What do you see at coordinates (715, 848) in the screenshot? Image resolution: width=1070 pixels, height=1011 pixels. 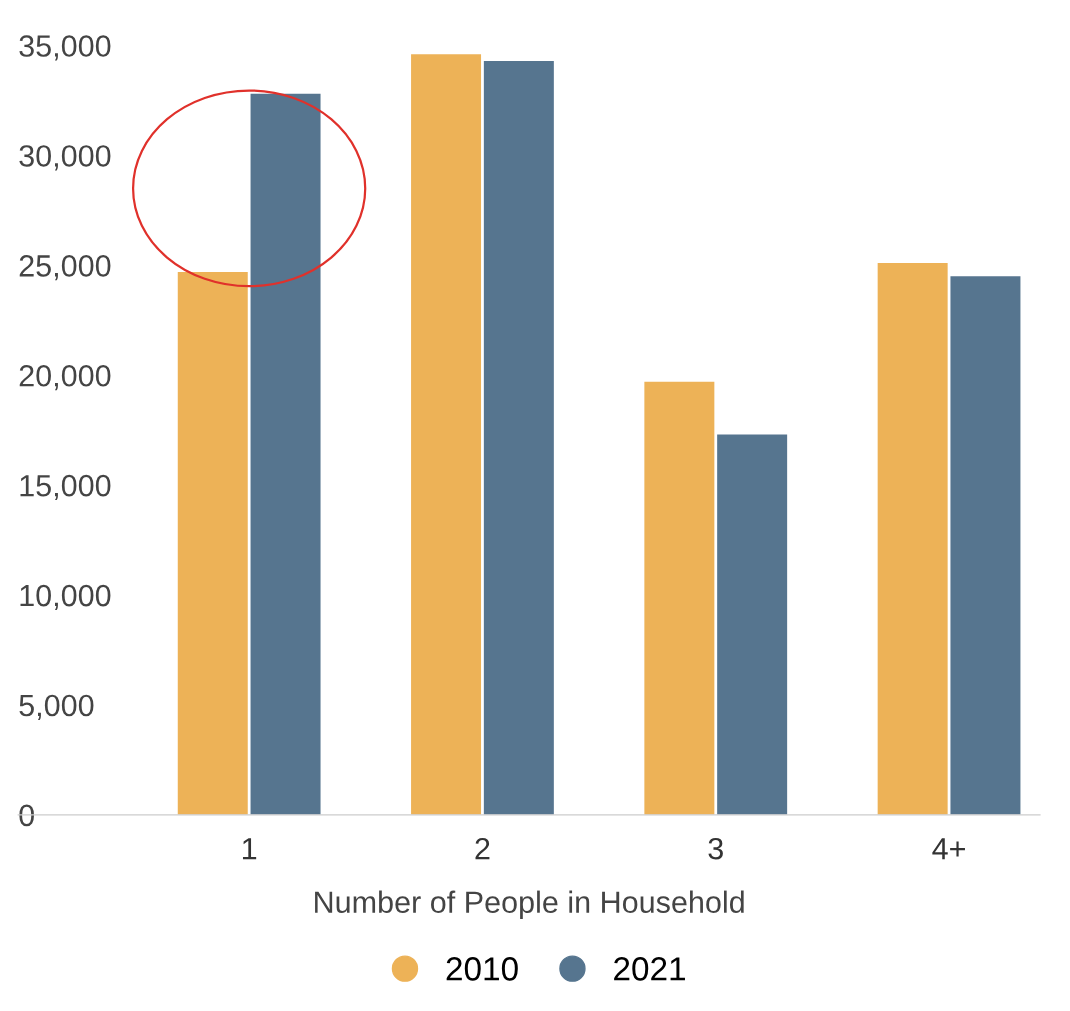 I see `x-tick-label: 3` at bounding box center [715, 848].